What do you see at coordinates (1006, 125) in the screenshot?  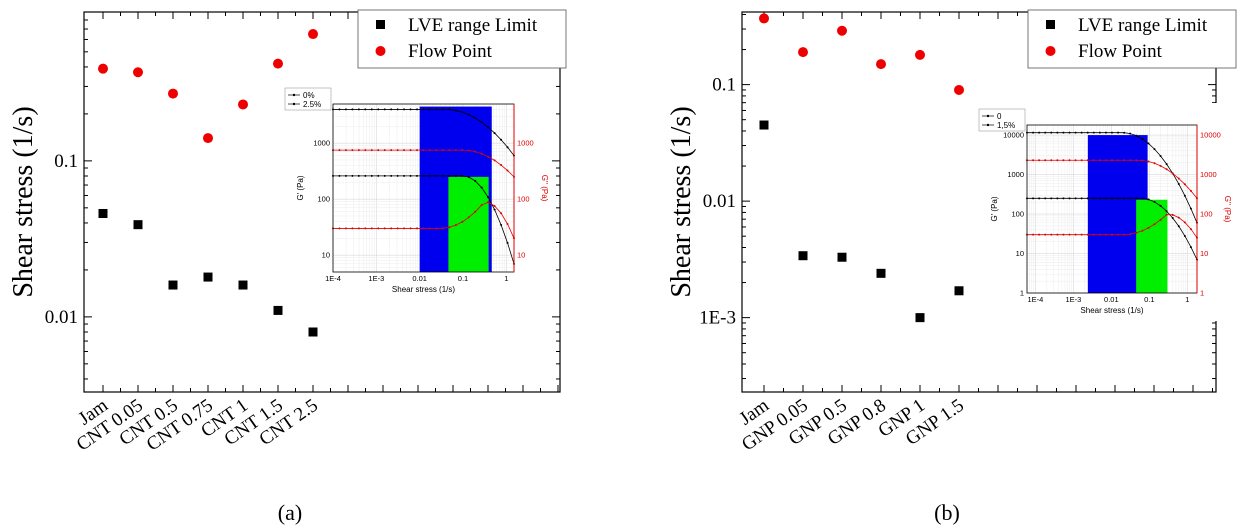 I see `inset-legend-label: 1,5%` at bounding box center [1006, 125].